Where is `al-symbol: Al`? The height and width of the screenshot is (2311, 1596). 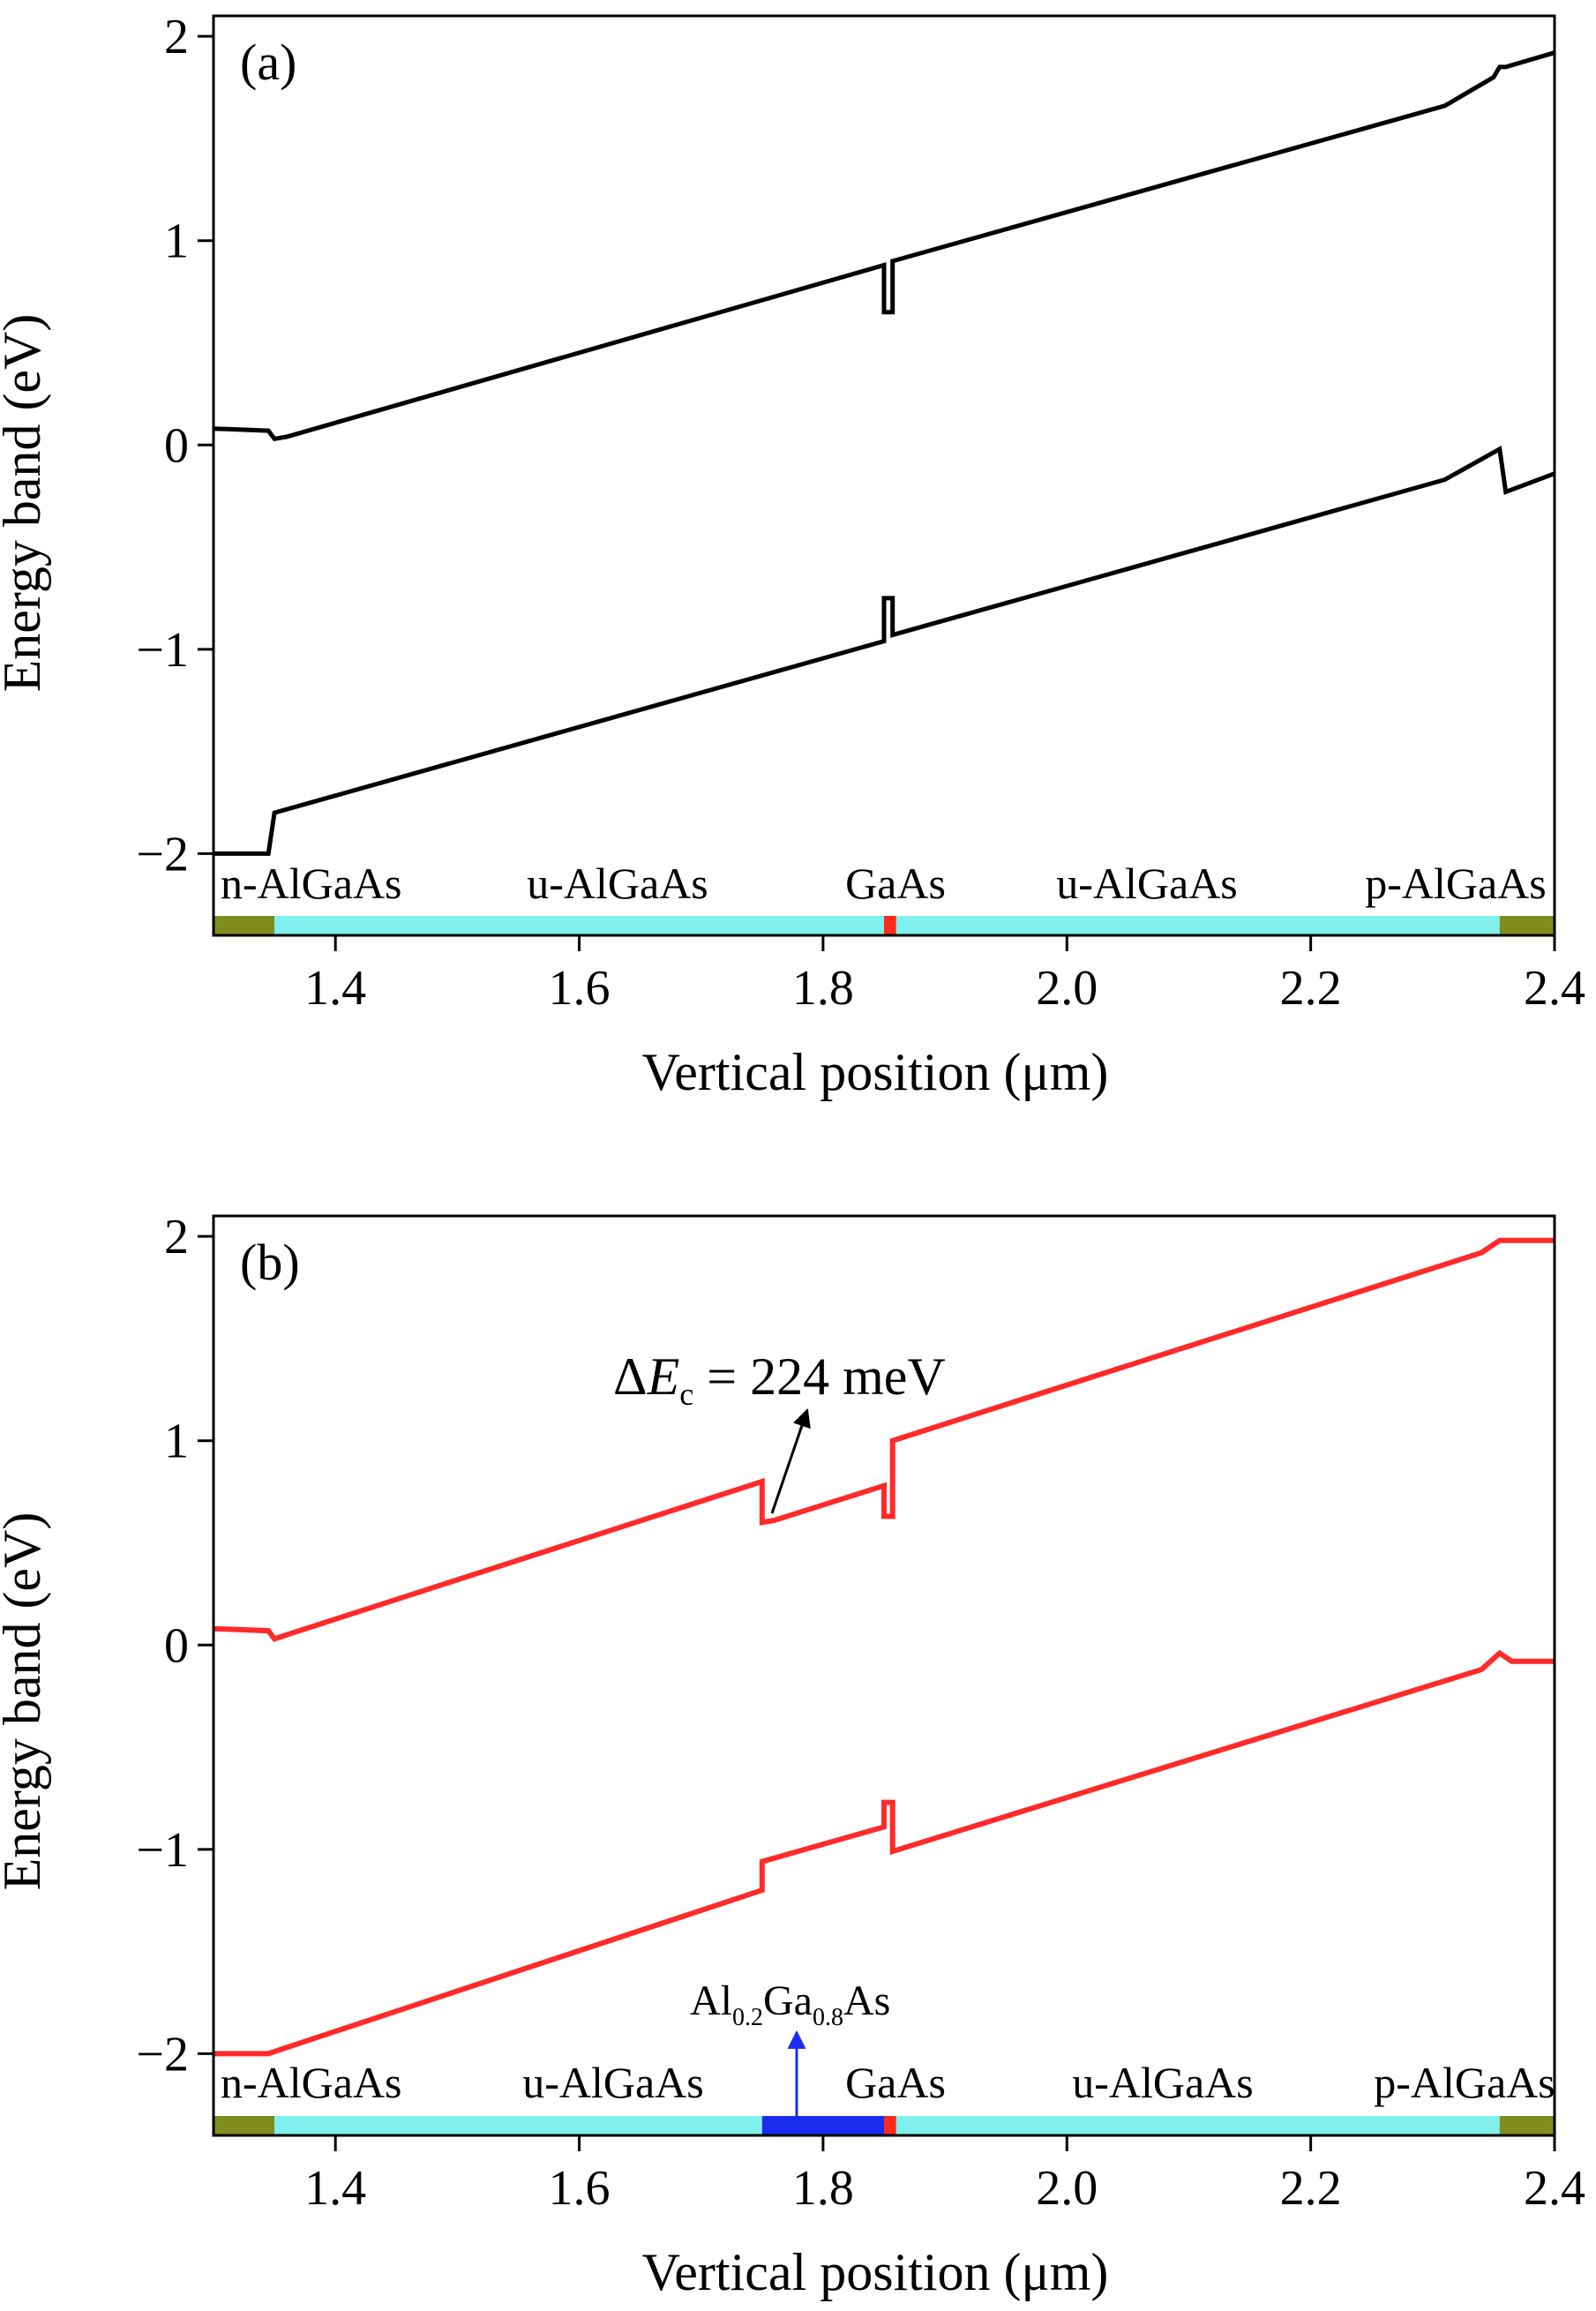
al-symbol: Al is located at coordinates (711, 2000).